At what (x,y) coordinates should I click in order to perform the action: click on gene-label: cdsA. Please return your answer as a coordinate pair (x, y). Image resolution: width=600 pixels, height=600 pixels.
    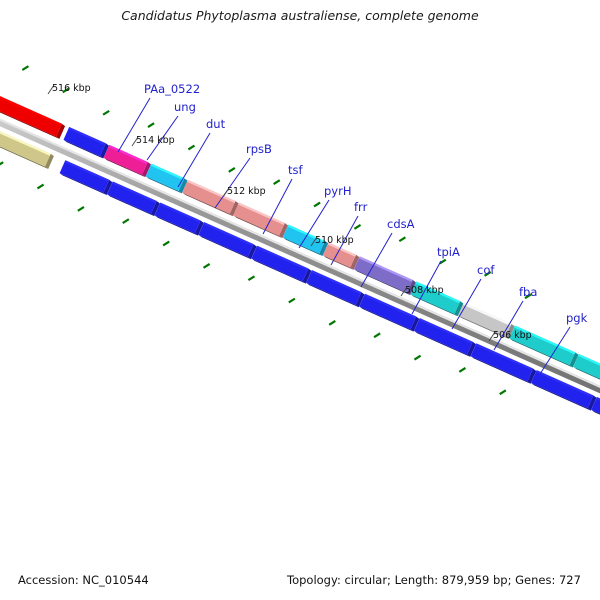
    Looking at the image, I should click on (401, 224).